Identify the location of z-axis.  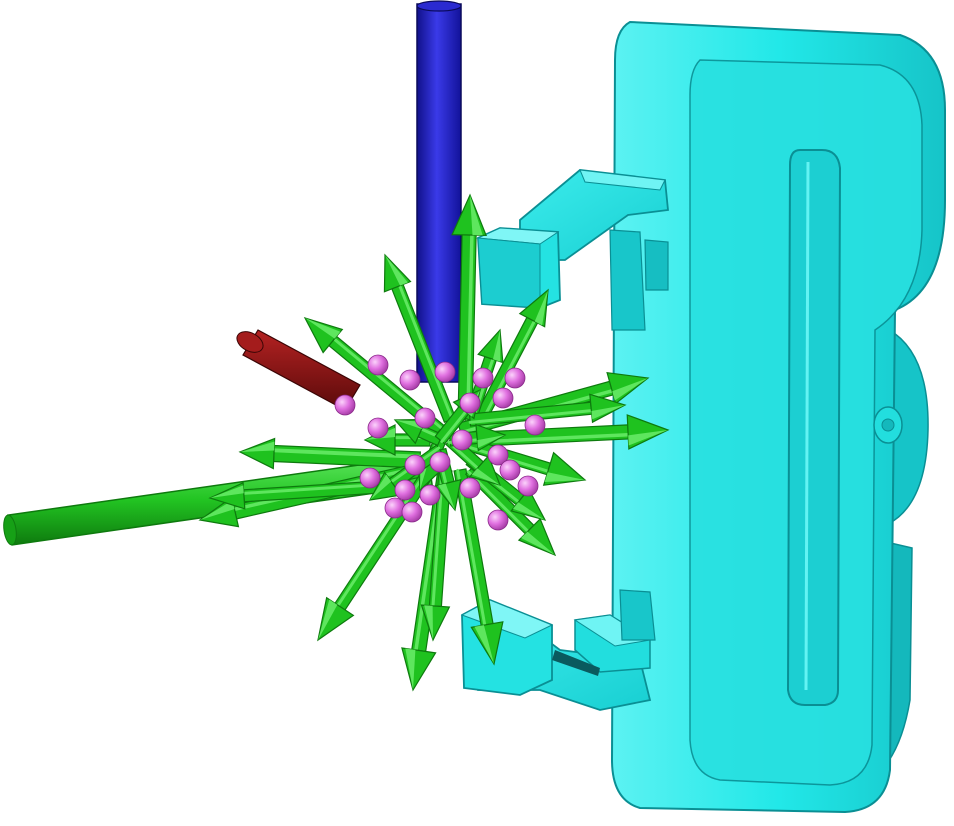
(439, 191).